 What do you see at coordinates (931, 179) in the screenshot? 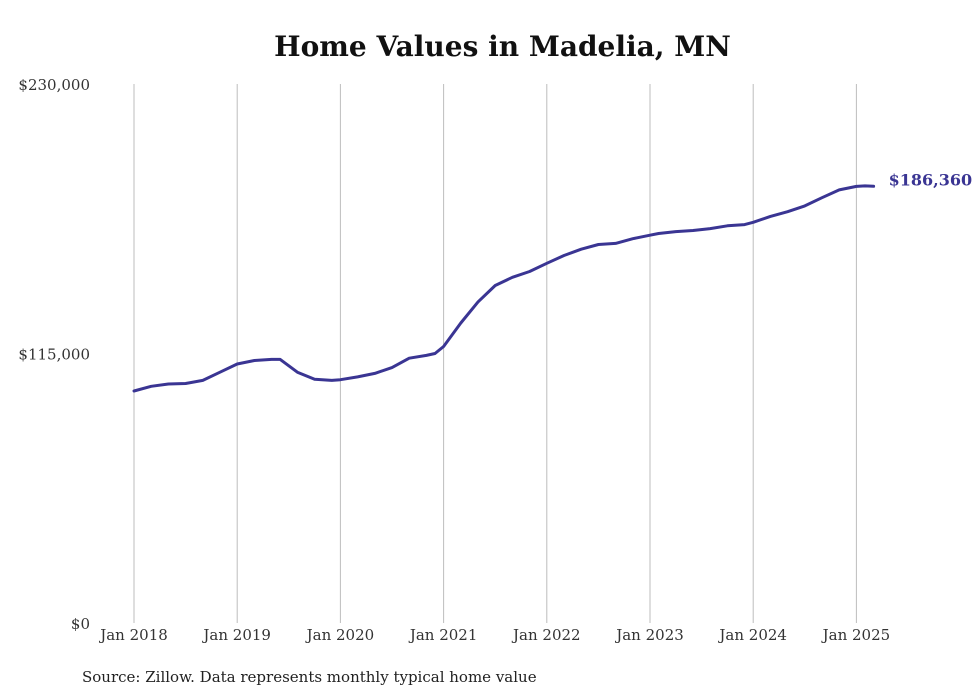
I see `end-value-label: $186,360` at bounding box center [931, 179].